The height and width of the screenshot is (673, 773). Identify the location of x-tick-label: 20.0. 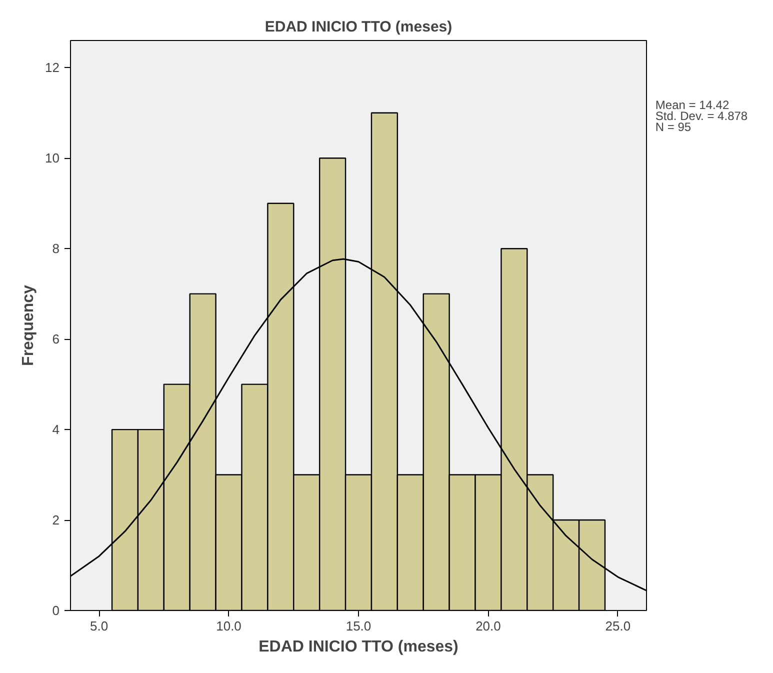
(488, 626).